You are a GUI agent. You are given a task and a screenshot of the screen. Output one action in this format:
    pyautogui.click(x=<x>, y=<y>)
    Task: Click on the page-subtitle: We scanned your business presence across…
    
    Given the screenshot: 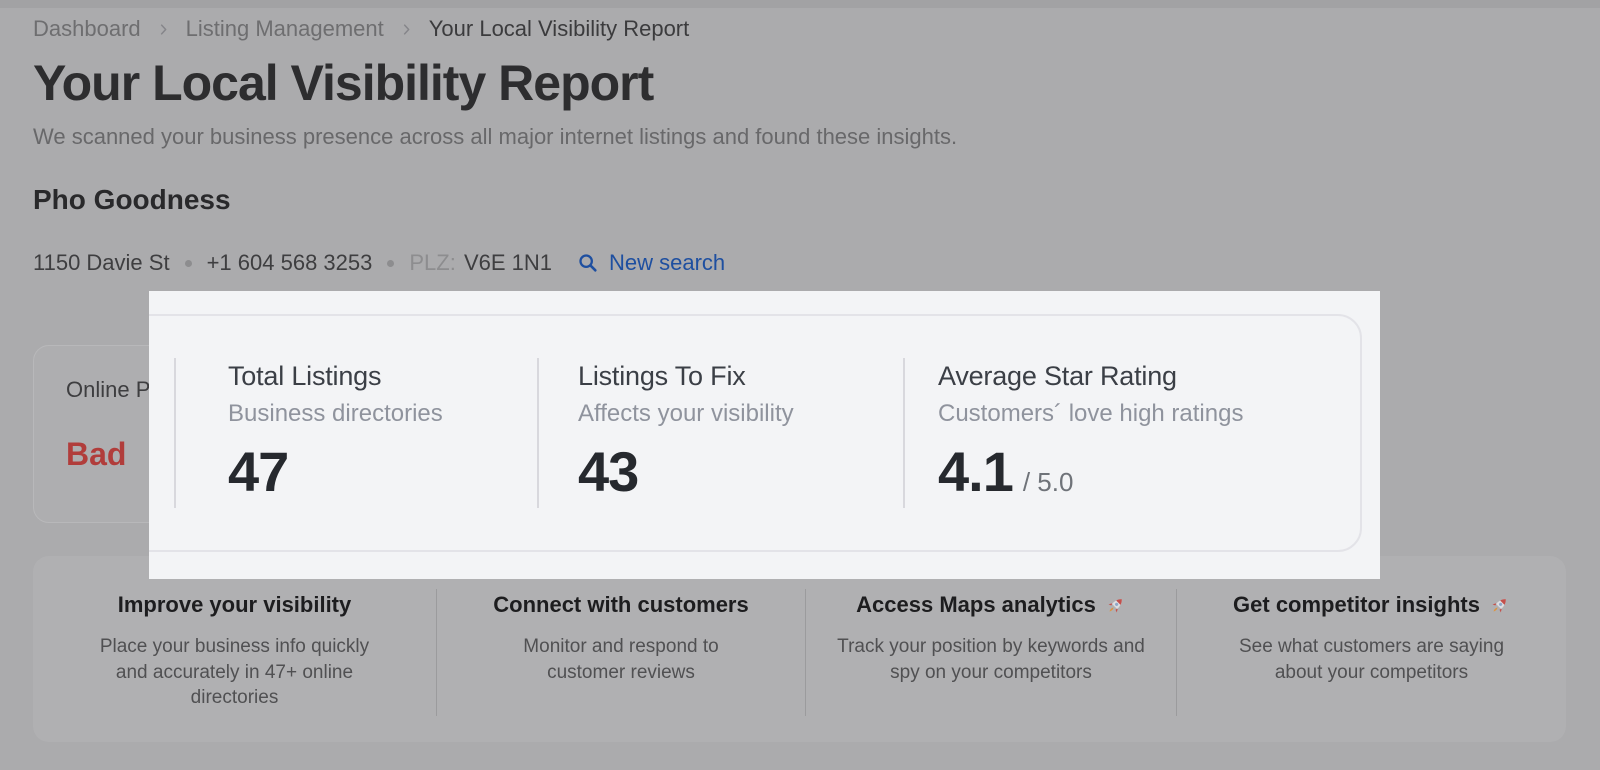 What is the action you would take?
    pyautogui.click(x=495, y=136)
    